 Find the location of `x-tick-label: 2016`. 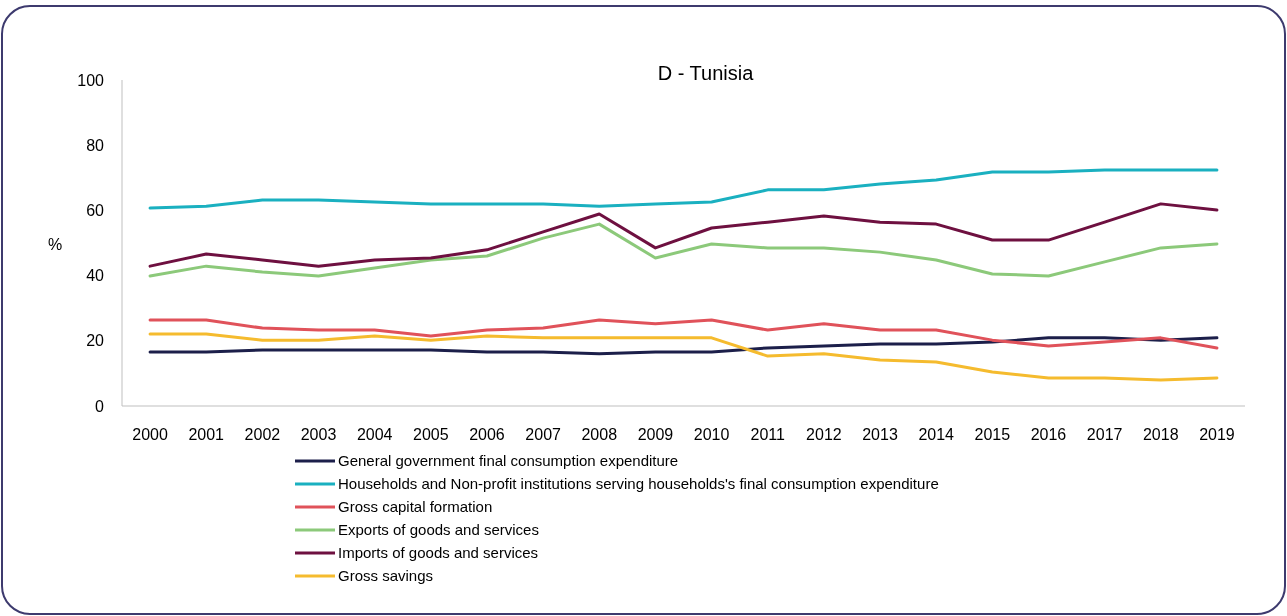

x-tick-label: 2016 is located at coordinates (1048, 434).